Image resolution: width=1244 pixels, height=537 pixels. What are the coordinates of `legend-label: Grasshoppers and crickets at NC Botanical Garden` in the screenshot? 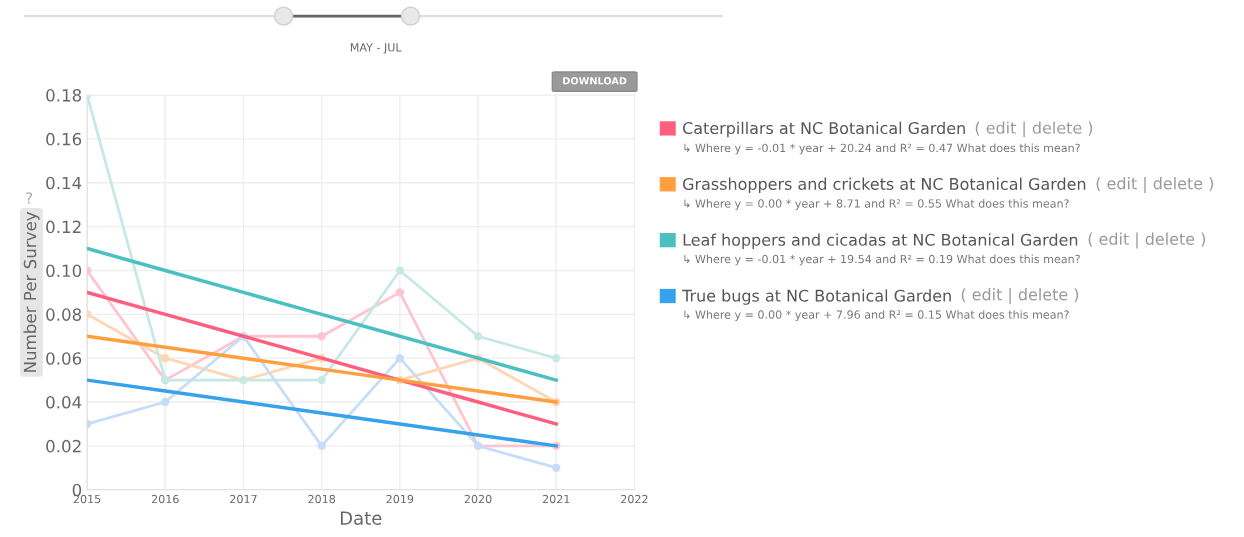 It's located at (884, 185).